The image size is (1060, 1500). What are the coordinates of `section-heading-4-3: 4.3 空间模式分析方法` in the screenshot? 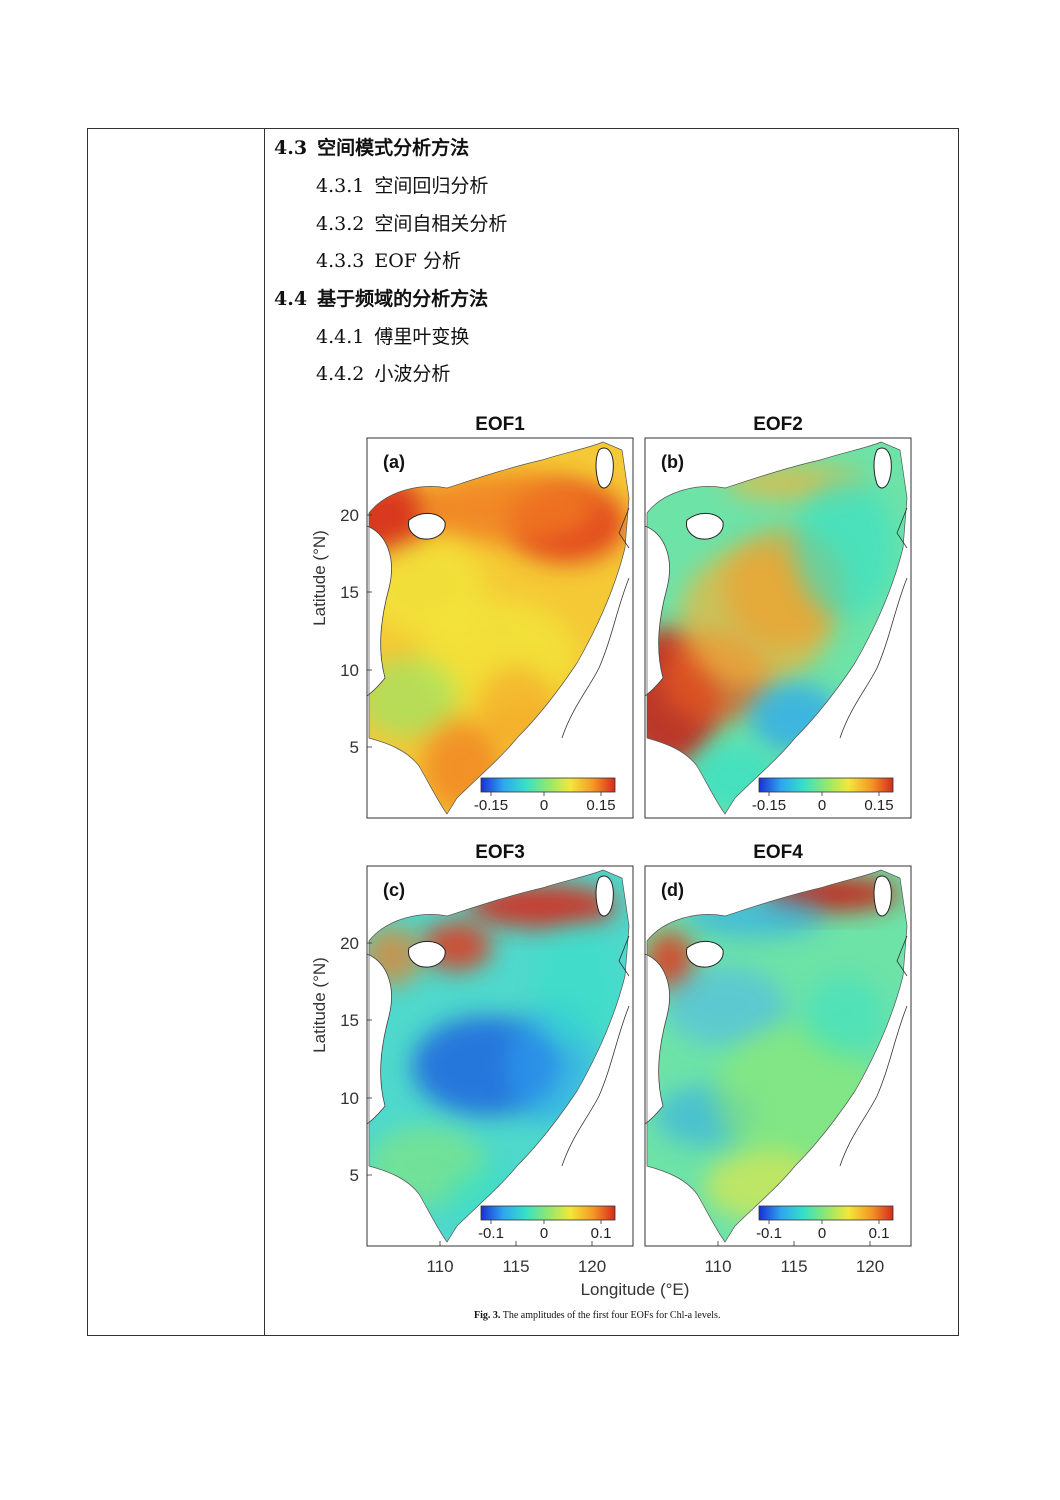 It's located at (372, 148).